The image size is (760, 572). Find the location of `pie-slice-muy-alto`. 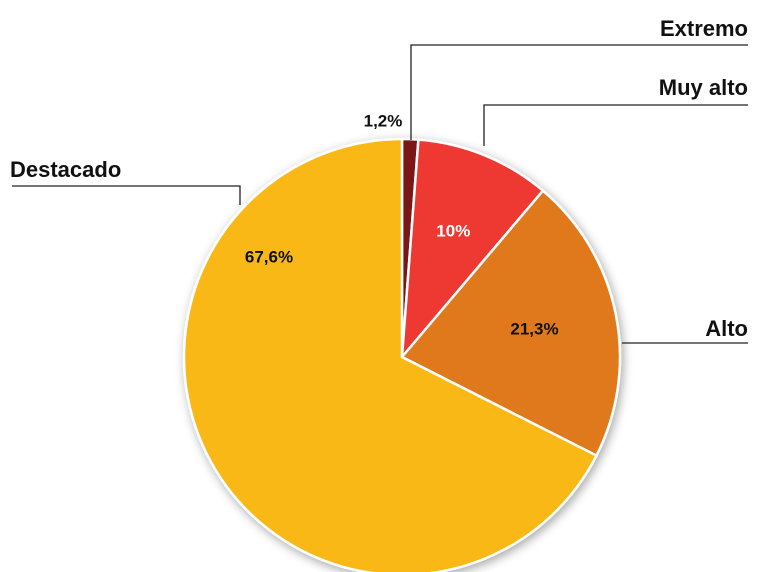

pie-slice-muy-alto is located at coordinates (472, 248).